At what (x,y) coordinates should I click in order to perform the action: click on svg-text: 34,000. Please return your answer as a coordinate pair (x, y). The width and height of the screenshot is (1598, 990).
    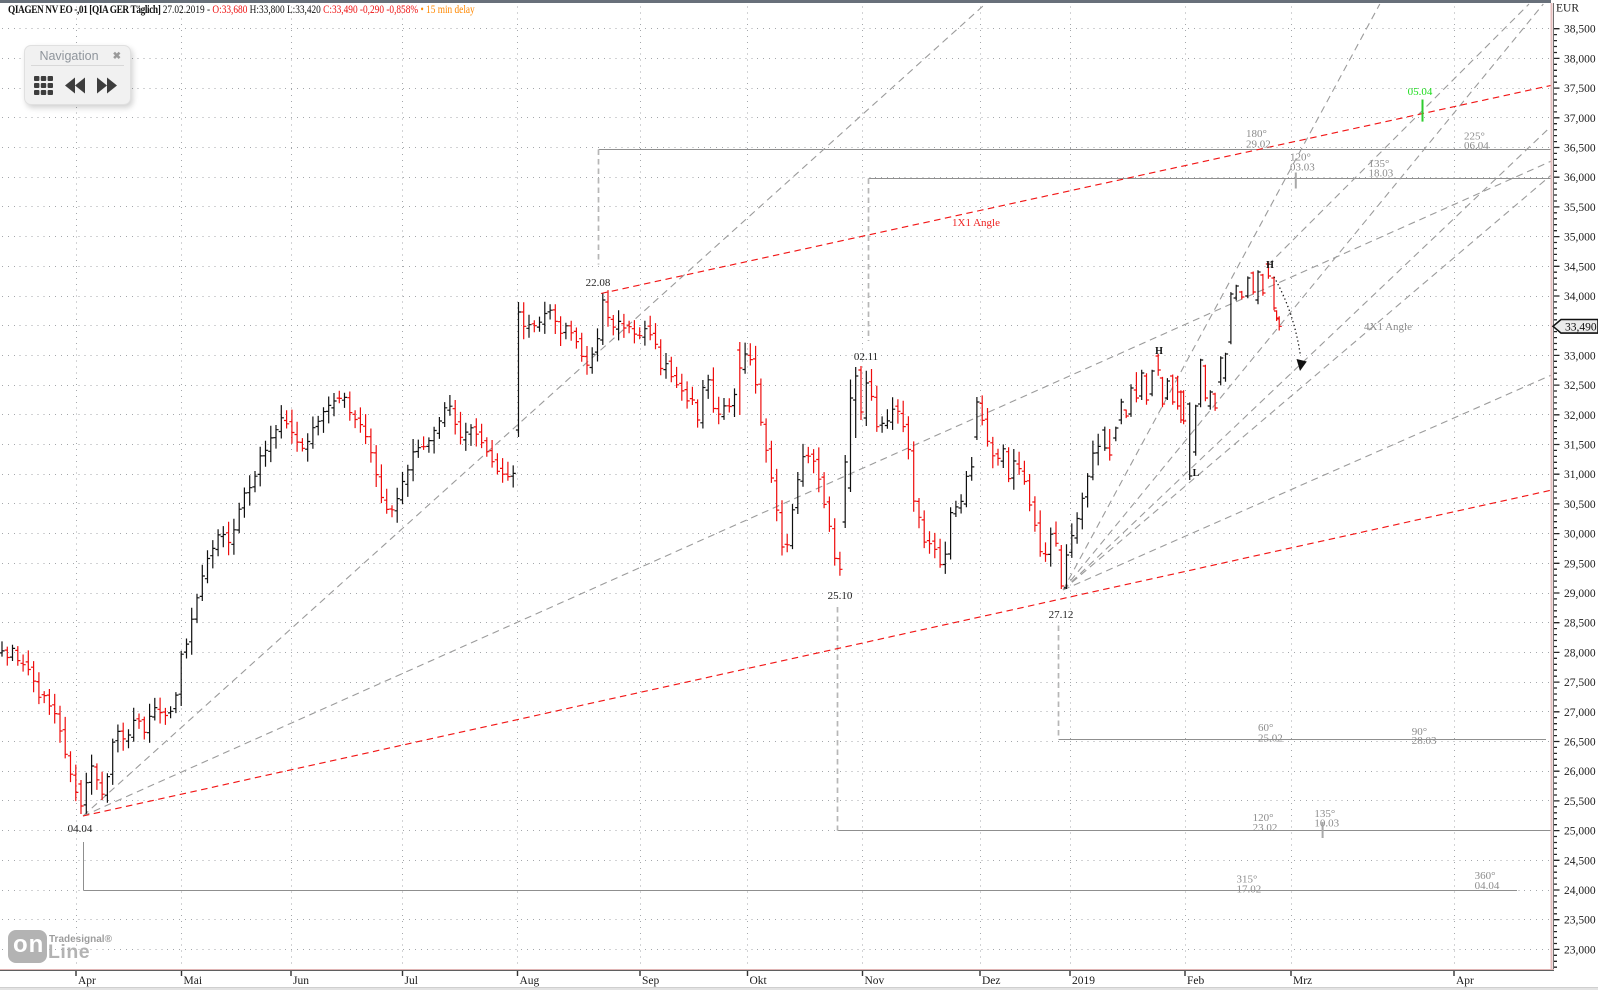
    Looking at the image, I should click on (1580, 297).